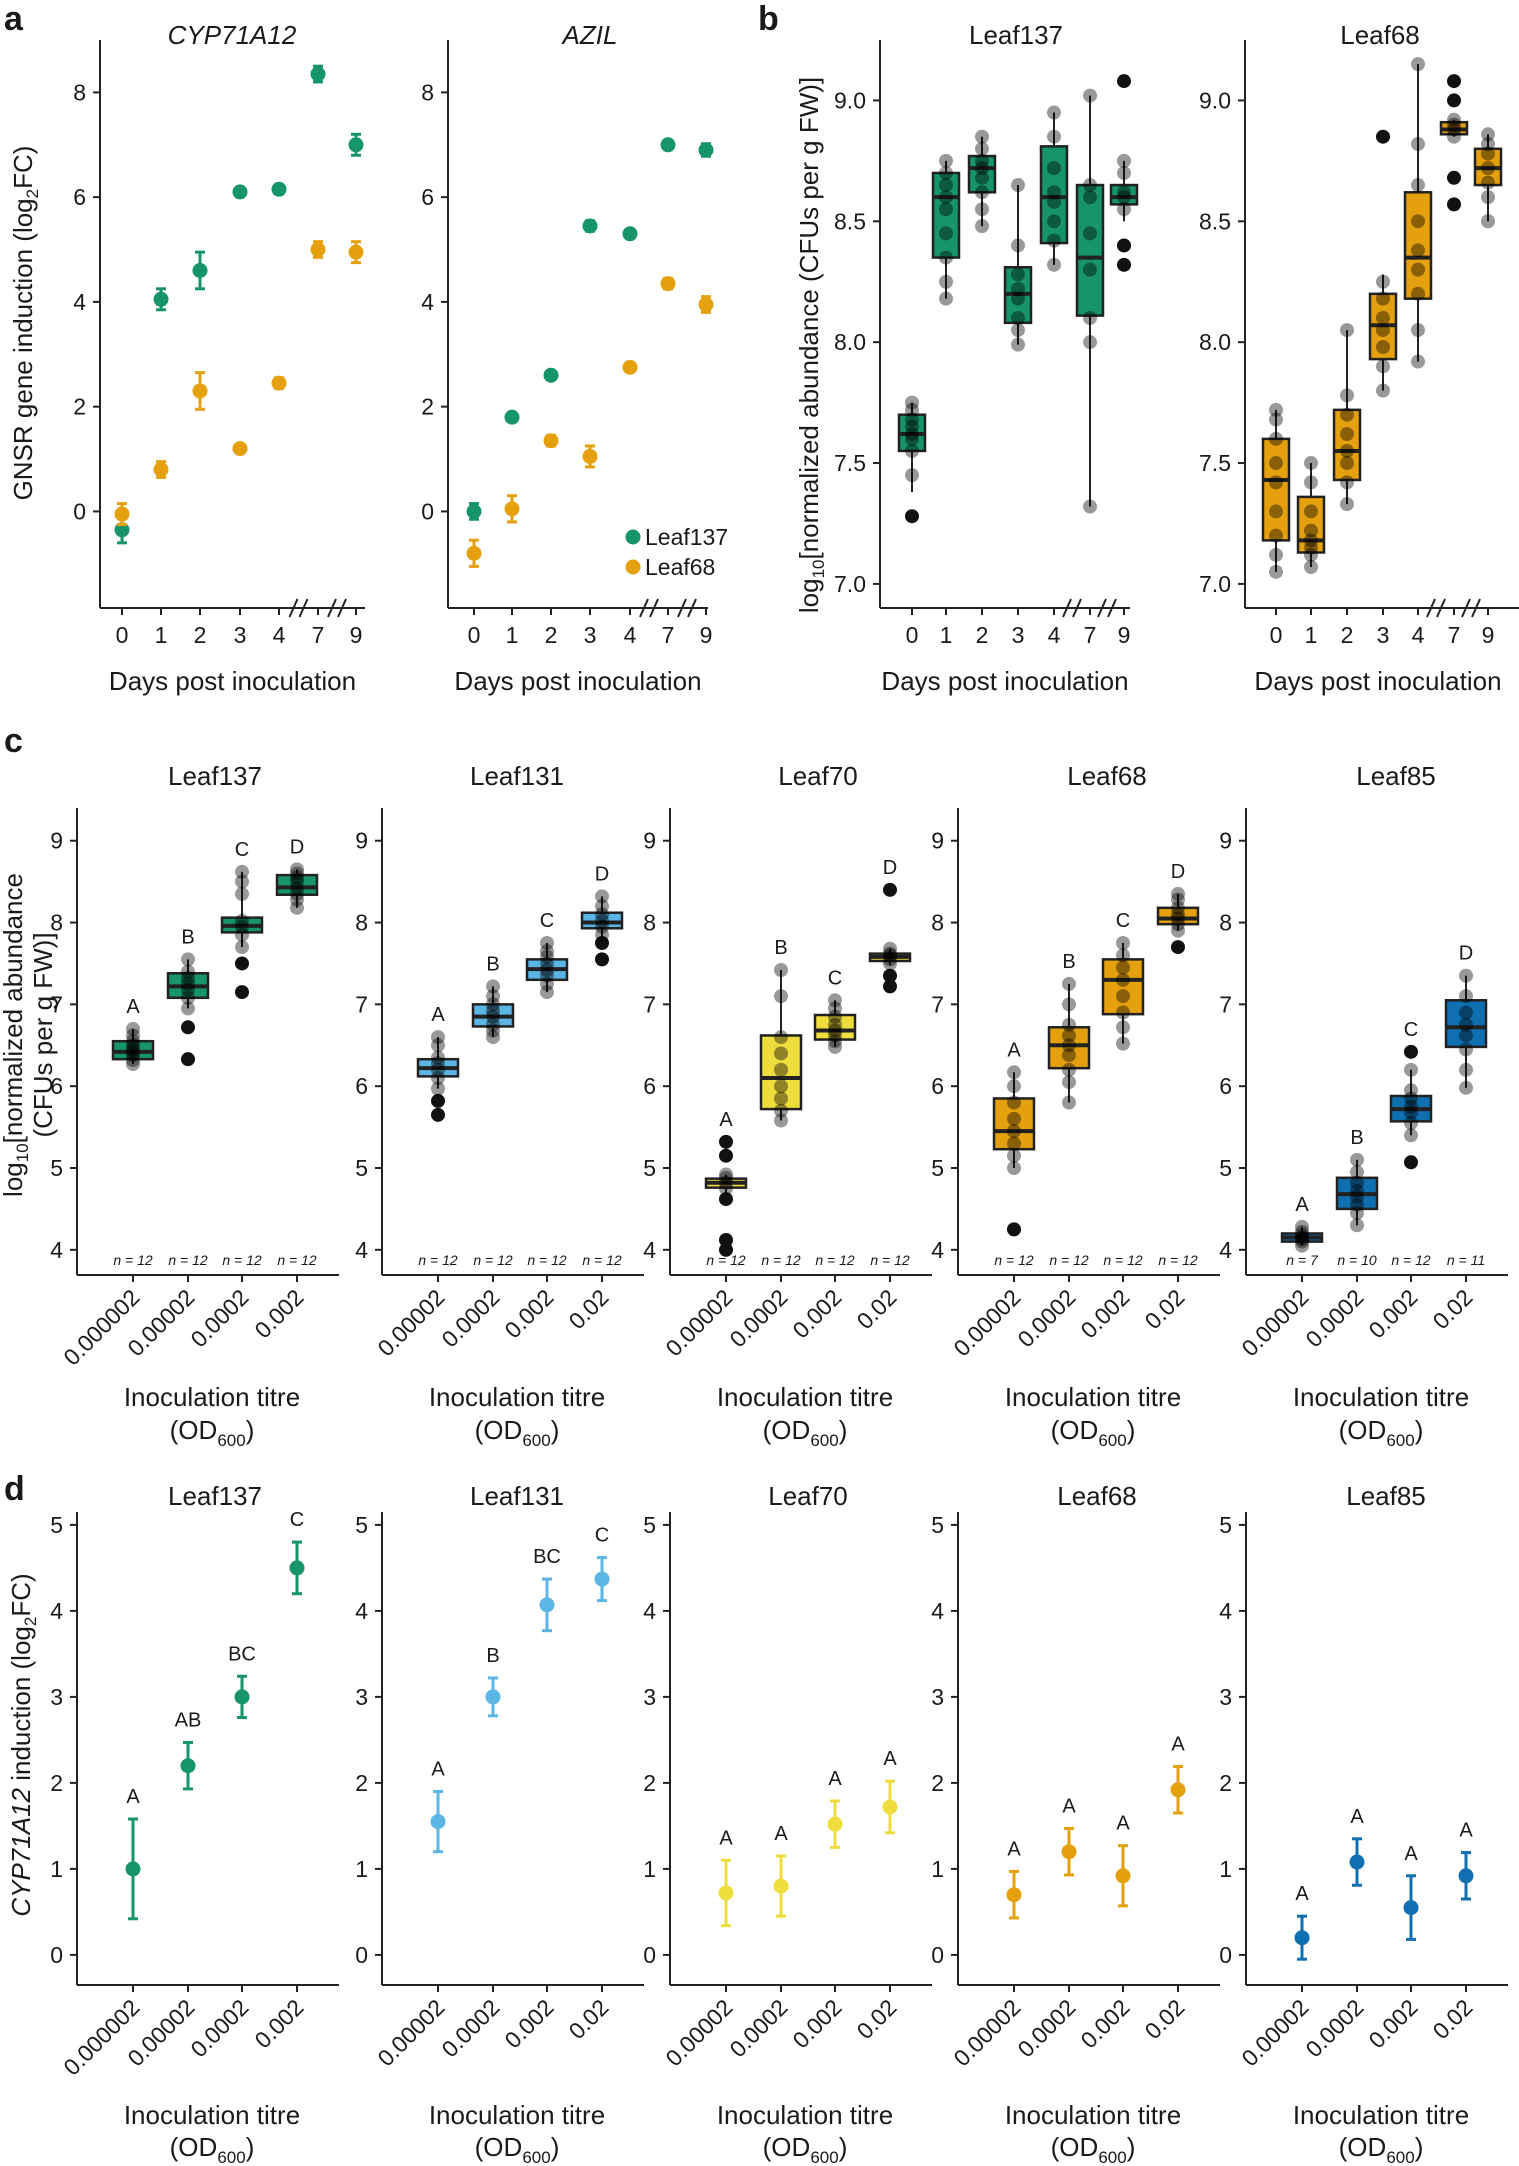 This screenshot has height=2166, width=1519. Describe the element at coordinates (188, 1260) in the screenshot. I see `n-label: n = 12` at that location.